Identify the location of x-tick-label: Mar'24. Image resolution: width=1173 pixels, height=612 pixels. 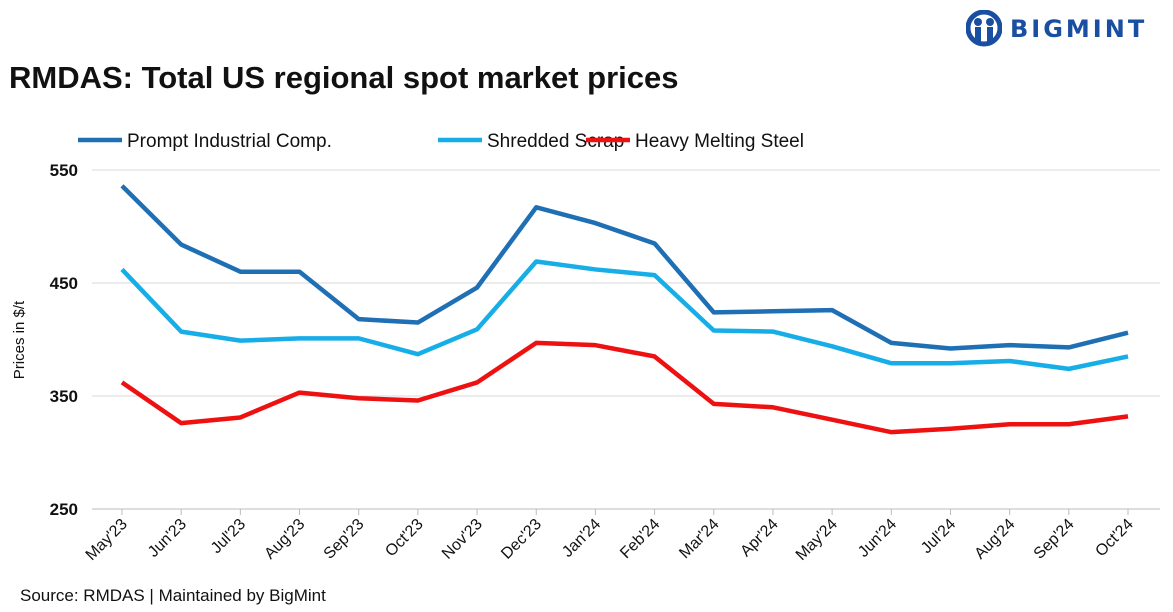
(699, 539).